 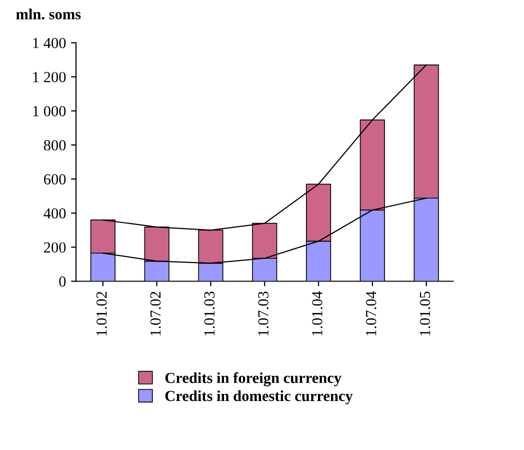 I want to click on x-tick-label: 1.01.02, so click(x=101, y=314).